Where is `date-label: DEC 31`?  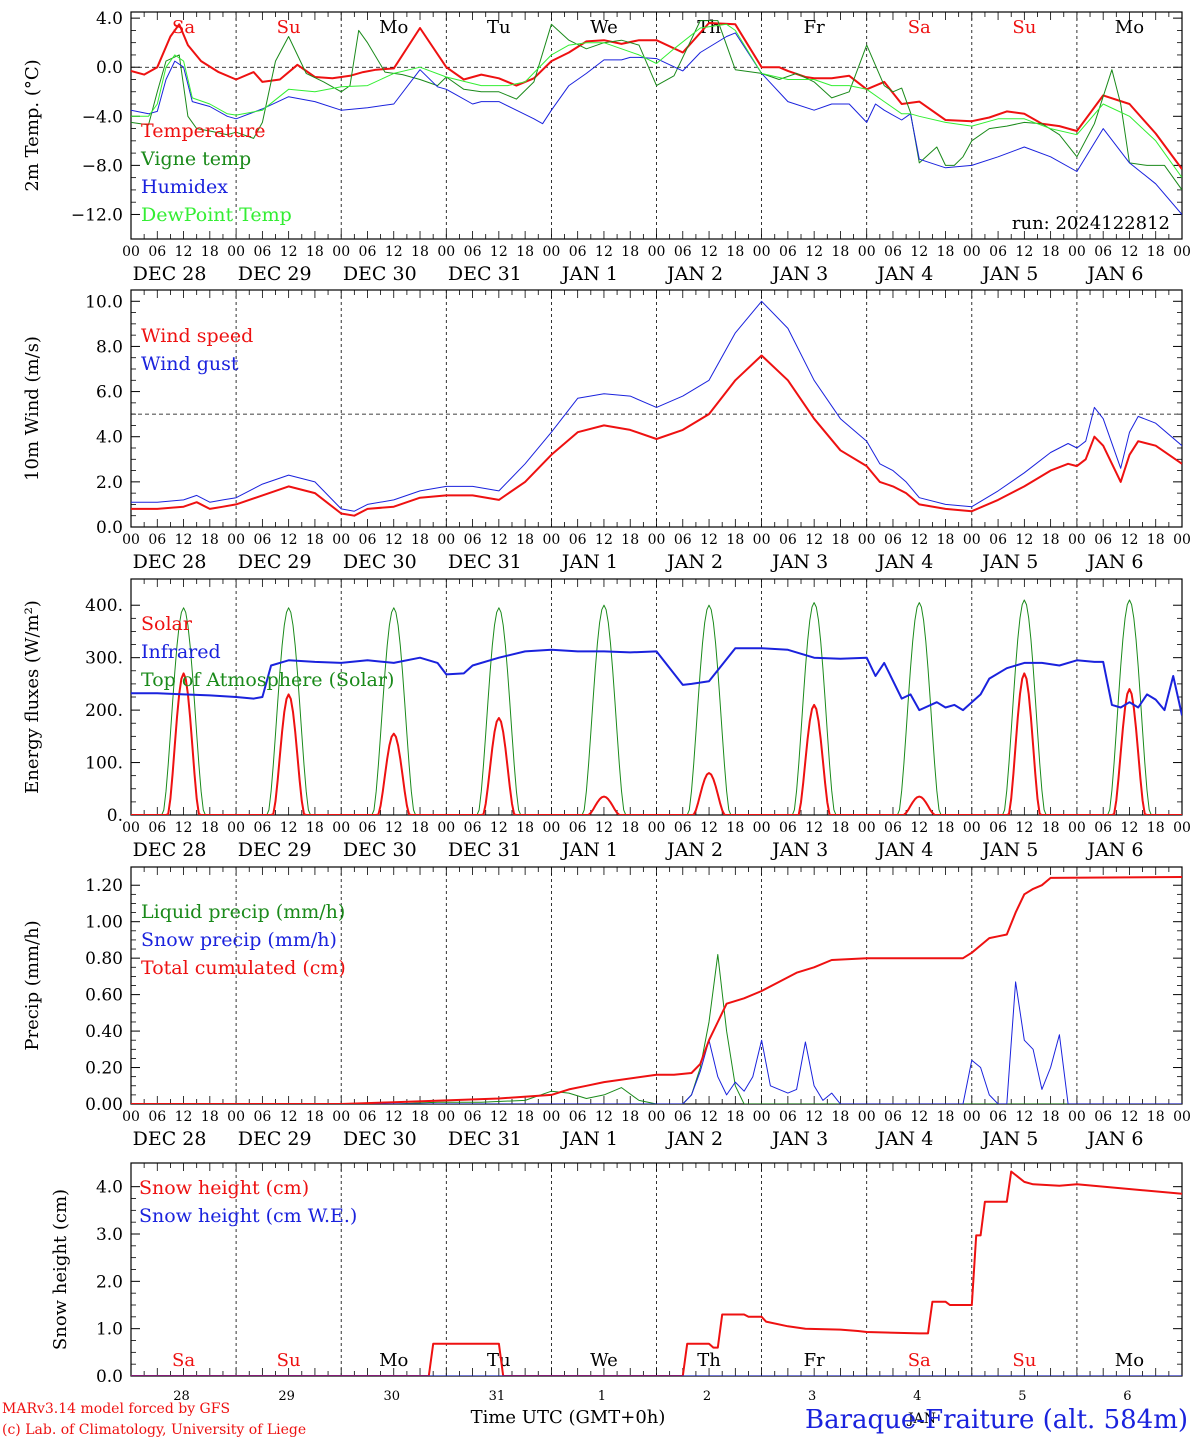
date-label: DEC 31 is located at coordinates (485, 850).